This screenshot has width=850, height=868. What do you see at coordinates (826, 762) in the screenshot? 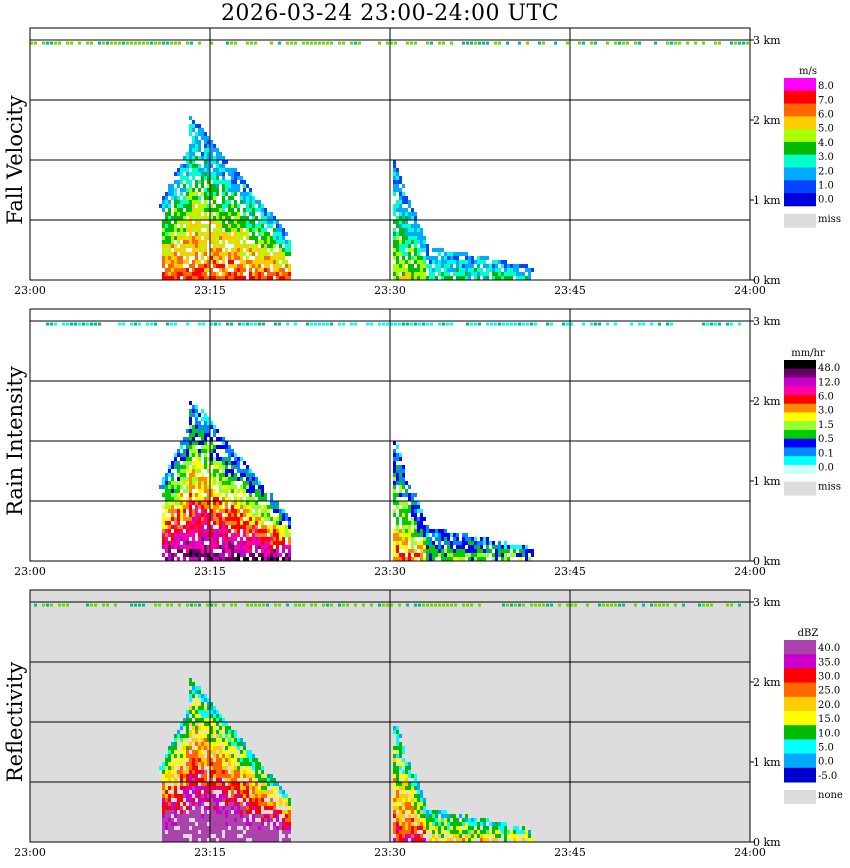
I see `colorbar-label: 0.0` at bounding box center [826, 762].